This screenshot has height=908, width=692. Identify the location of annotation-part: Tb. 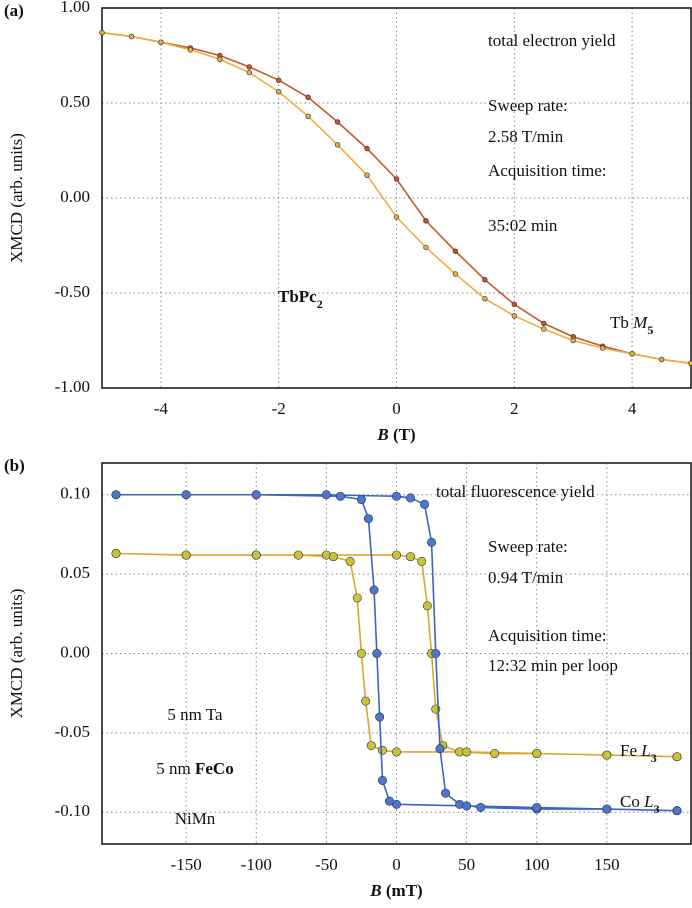
(621, 322).